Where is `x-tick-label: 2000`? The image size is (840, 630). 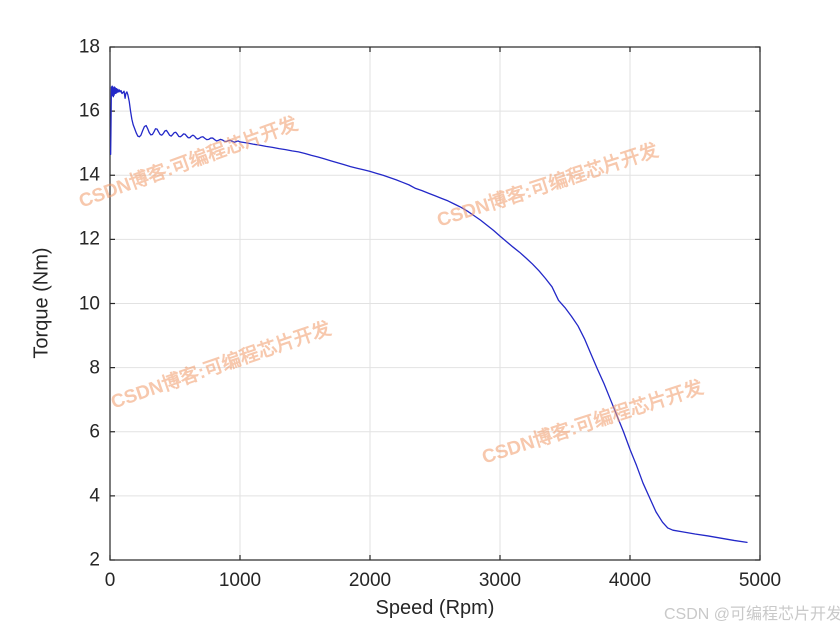 x-tick-label: 2000 is located at coordinates (370, 580).